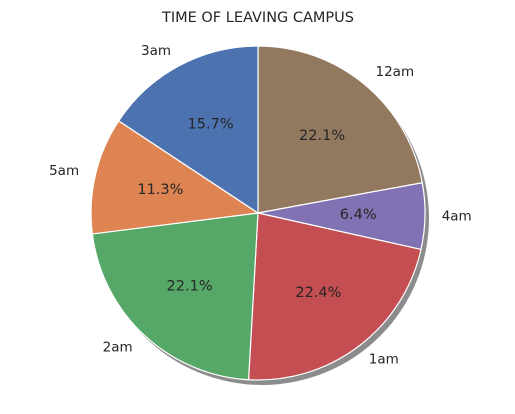  What do you see at coordinates (257, 18) in the screenshot?
I see `chart-title: TIME OF LEAVING CAMPUS` at bounding box center [257, 18].